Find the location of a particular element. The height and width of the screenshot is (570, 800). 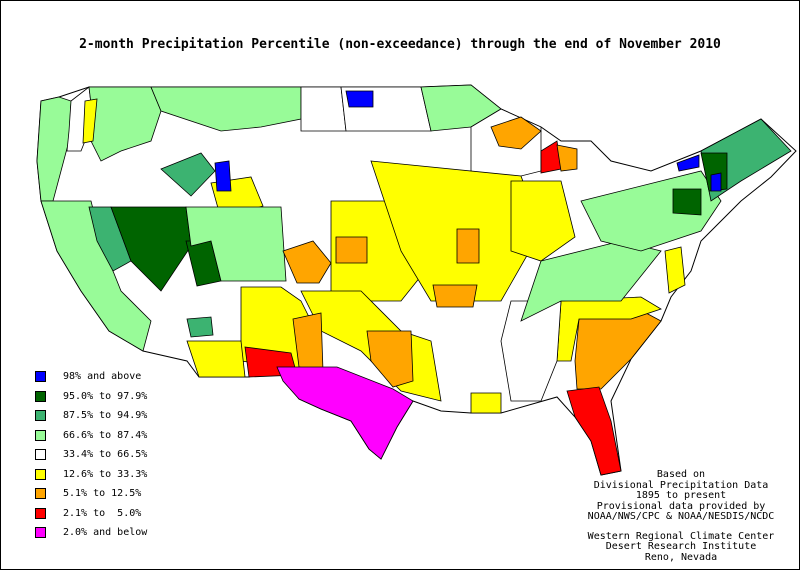

region-idaho-panhandle-band is located at coordinates (90, 121).